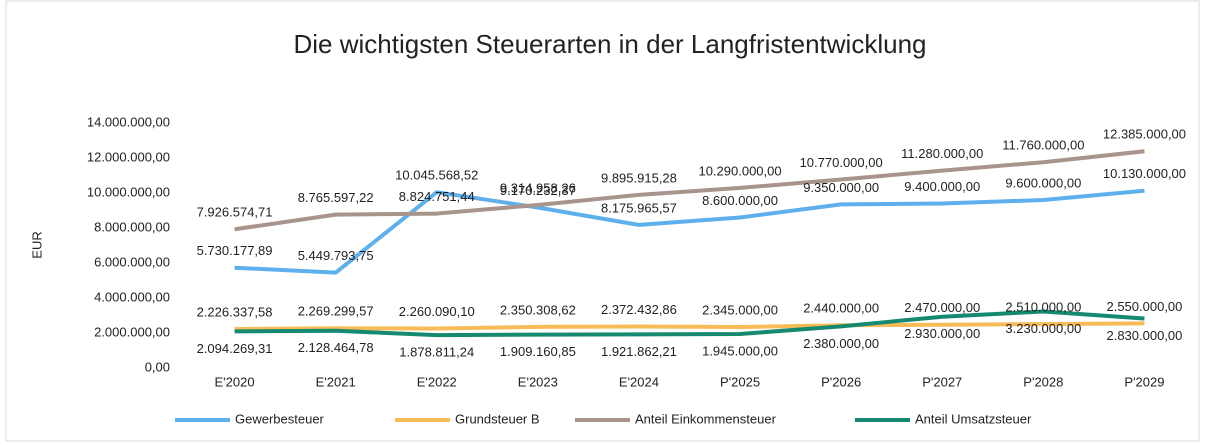 The height and width of the screenshot is (445, 1205). Describe the element at coordinates (1144, 134) in the screenshot. I see `data-label: 12.385.000,00` at that location.